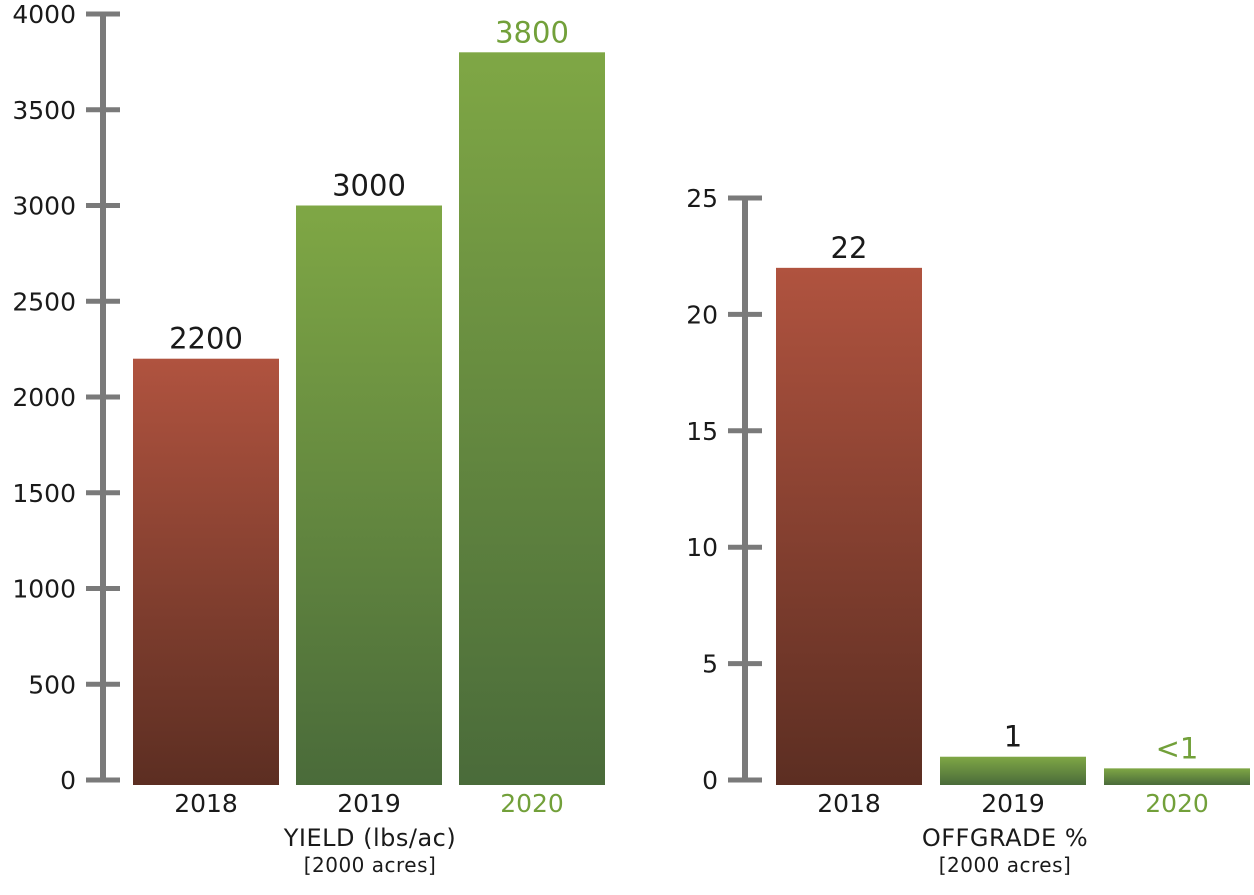  Describe the element at coordinates (702, 314) in the screenshot. I see `y-tick-label: 20` at that location.